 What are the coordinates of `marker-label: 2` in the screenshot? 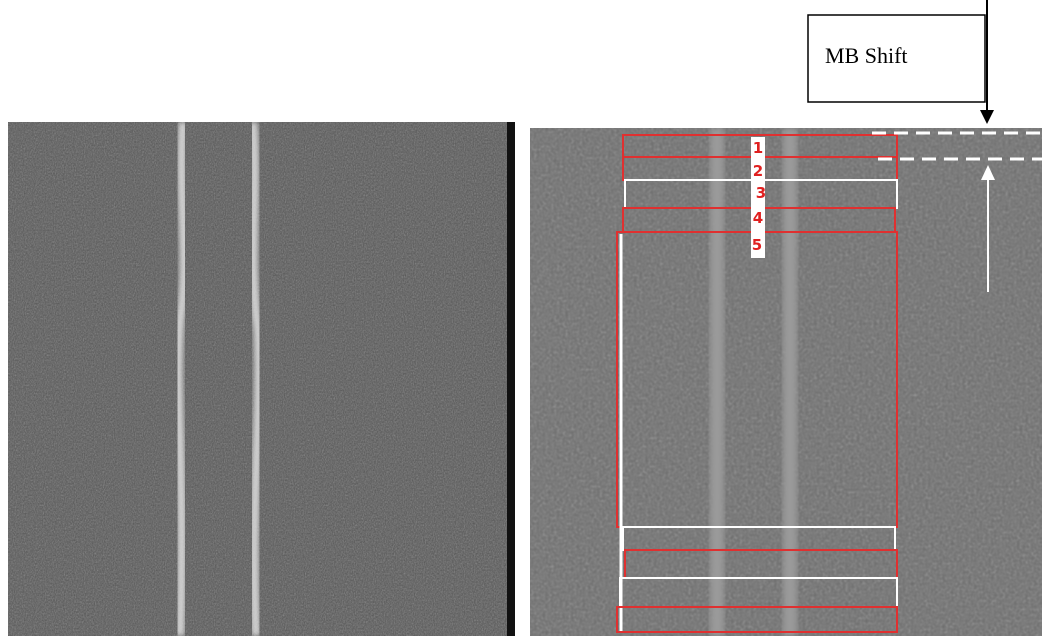 It's located at (758, 171).